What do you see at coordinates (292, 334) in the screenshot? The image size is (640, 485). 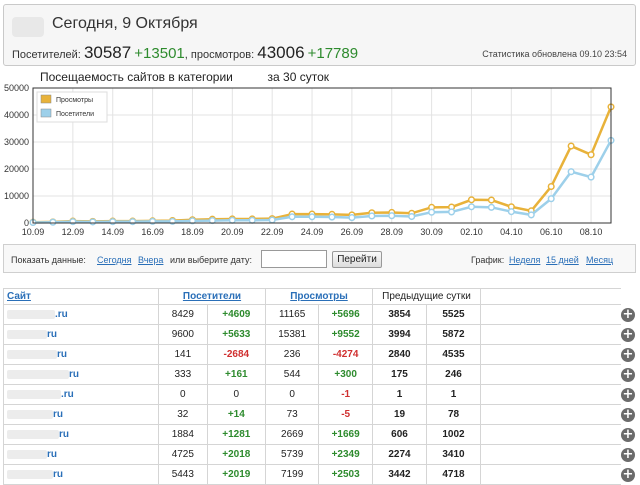 I see `views-cell: 15381` at bounding box center [292, 334].